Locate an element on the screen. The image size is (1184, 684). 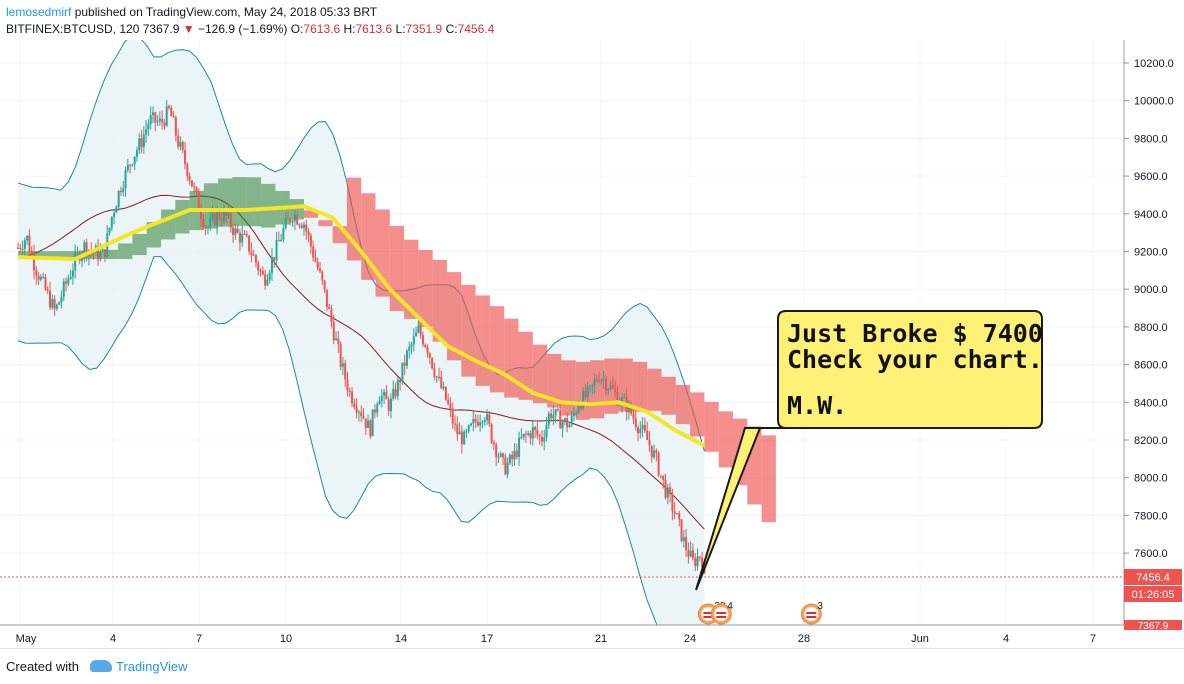
x-tick-label: May is located at coordinates (26, 639).